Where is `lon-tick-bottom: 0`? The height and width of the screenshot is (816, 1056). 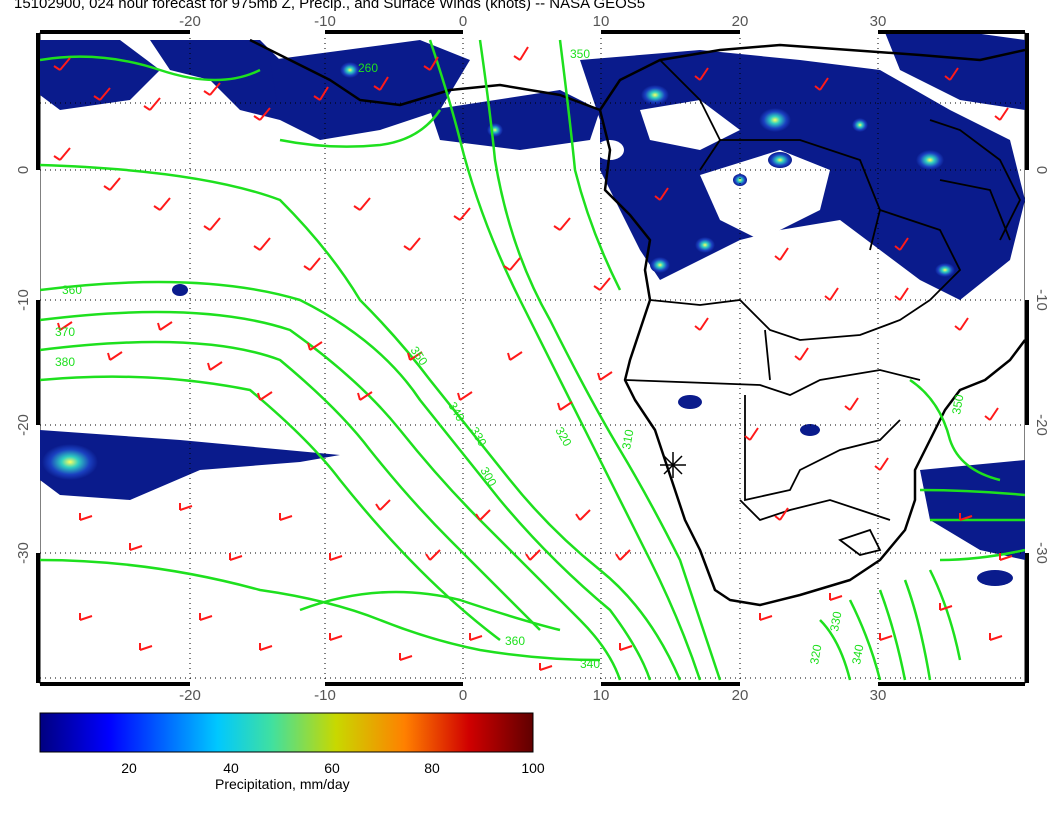
lon-tick-bottom: 0 is located at coordinates (463, 693).